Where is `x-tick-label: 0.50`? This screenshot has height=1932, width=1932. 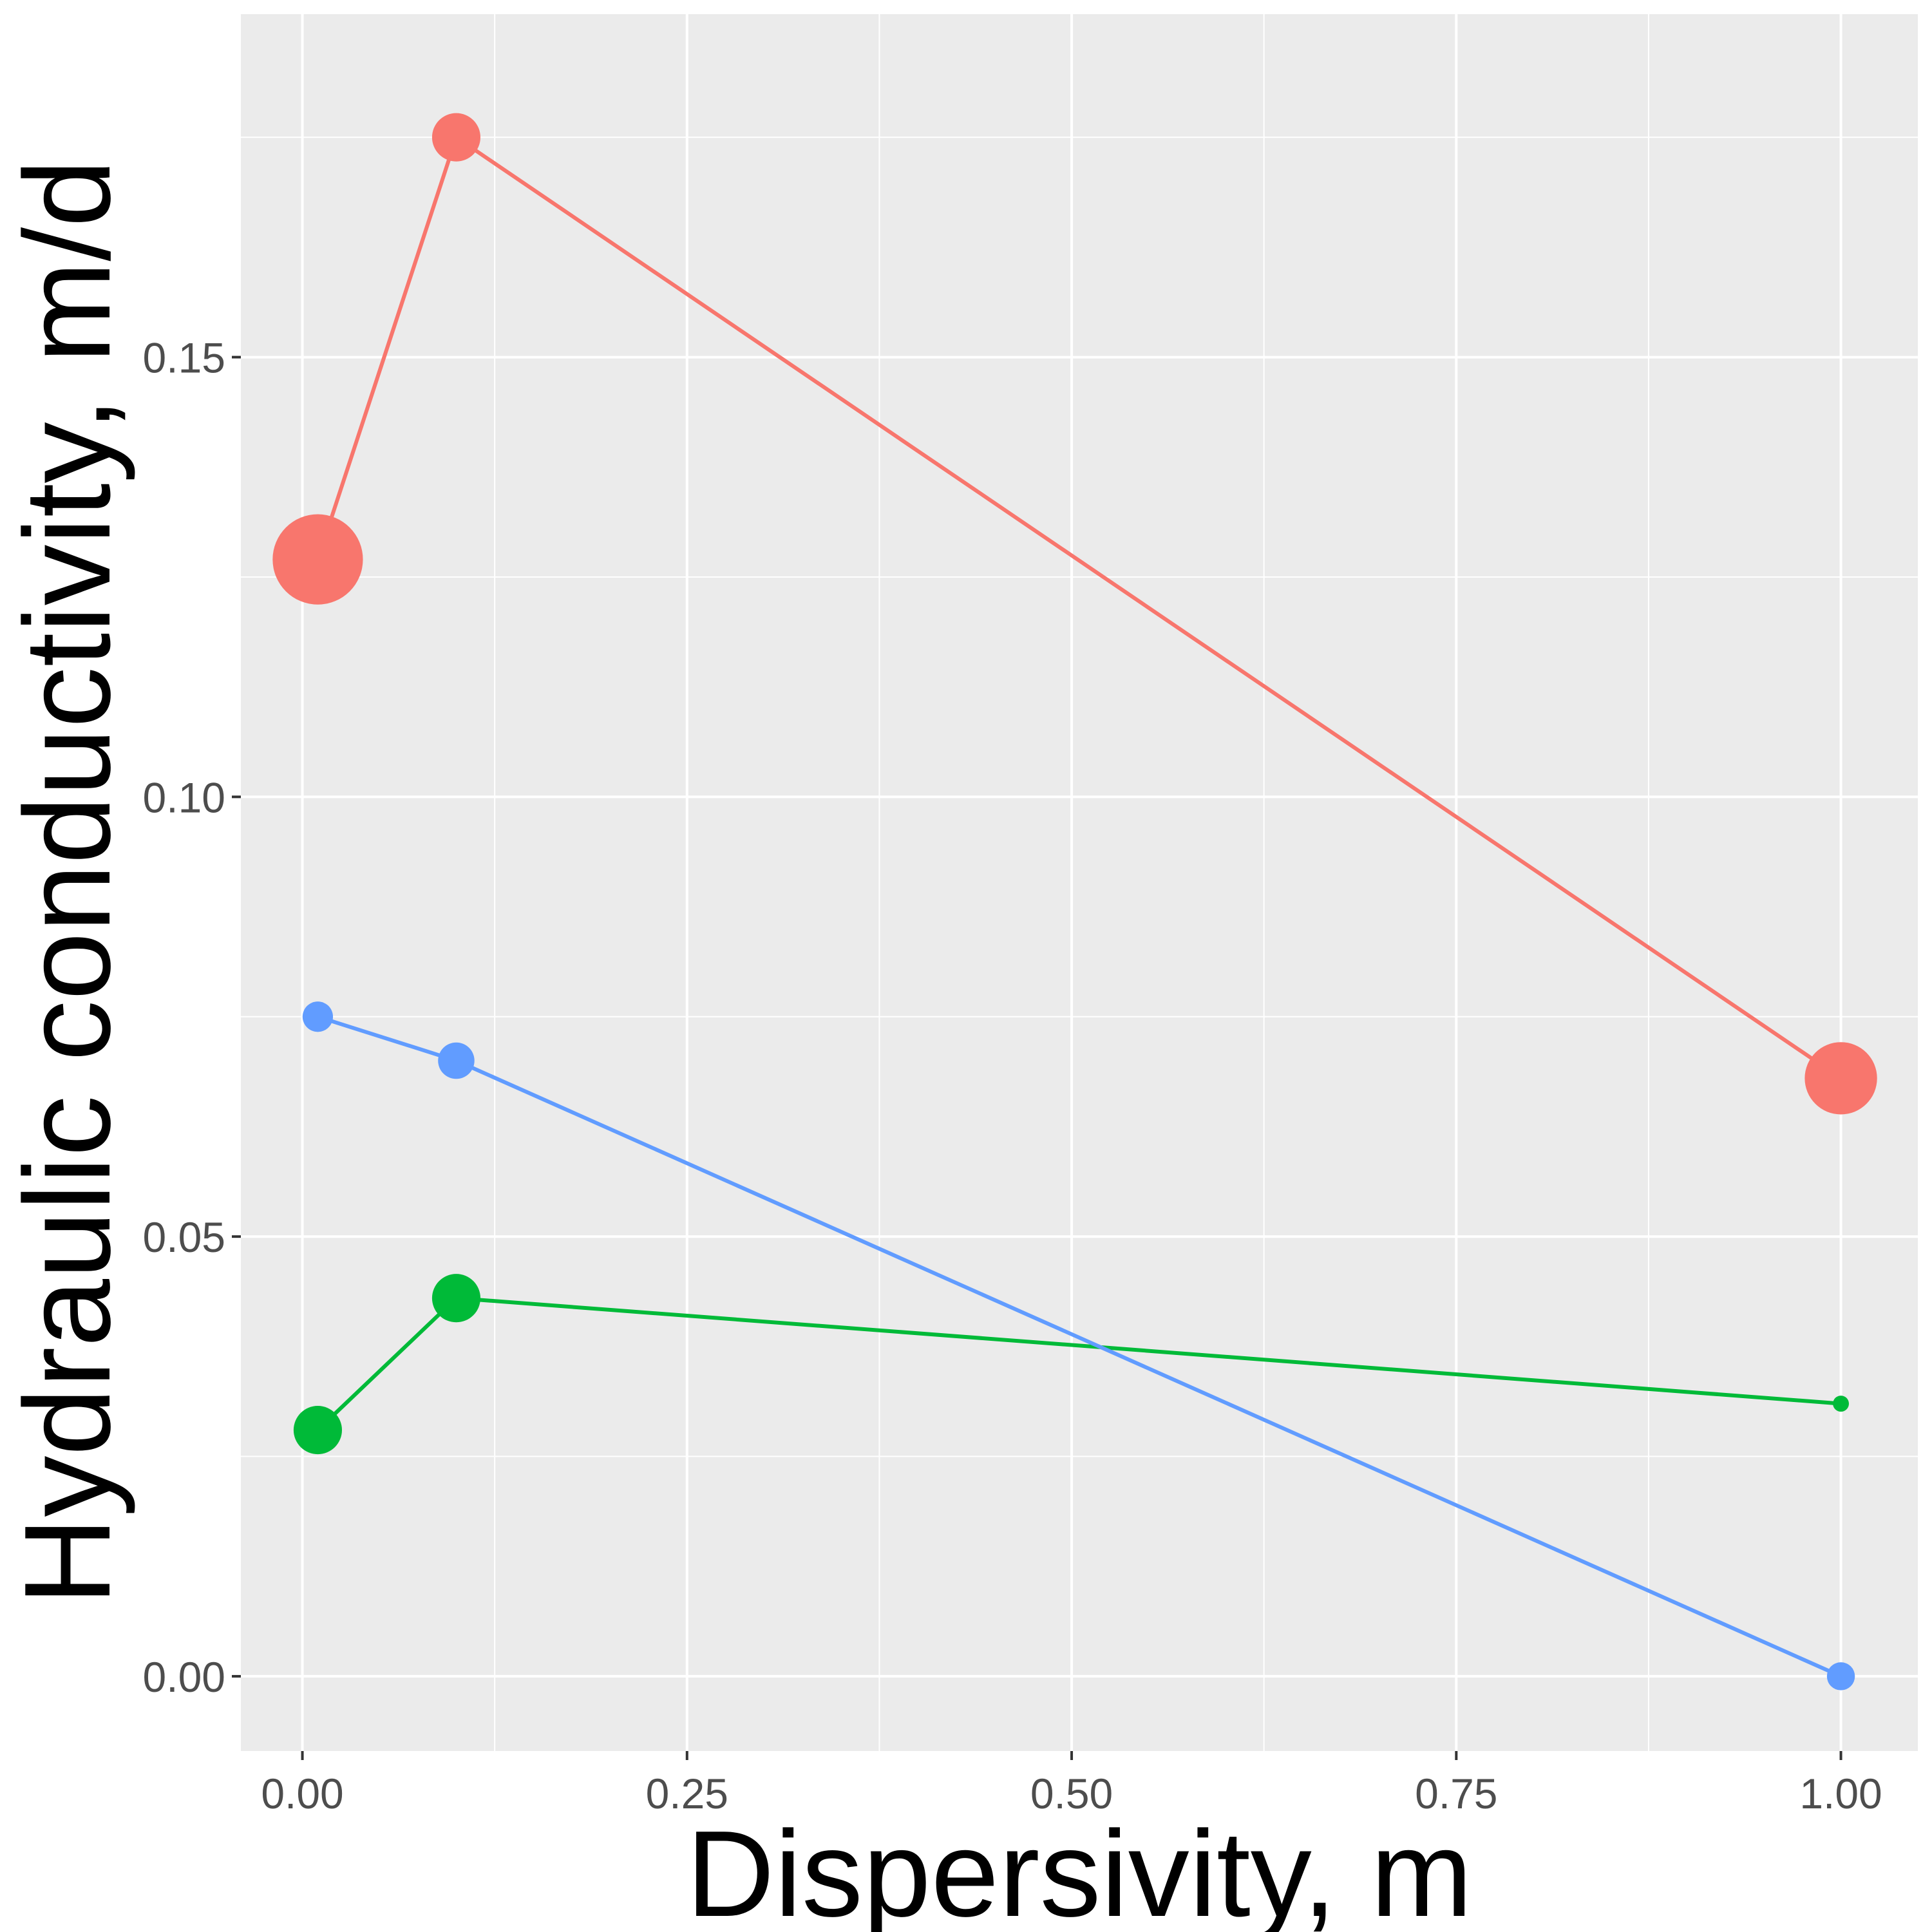
x-tick-label: 0.50 is located at coordinates (1071, 1793).